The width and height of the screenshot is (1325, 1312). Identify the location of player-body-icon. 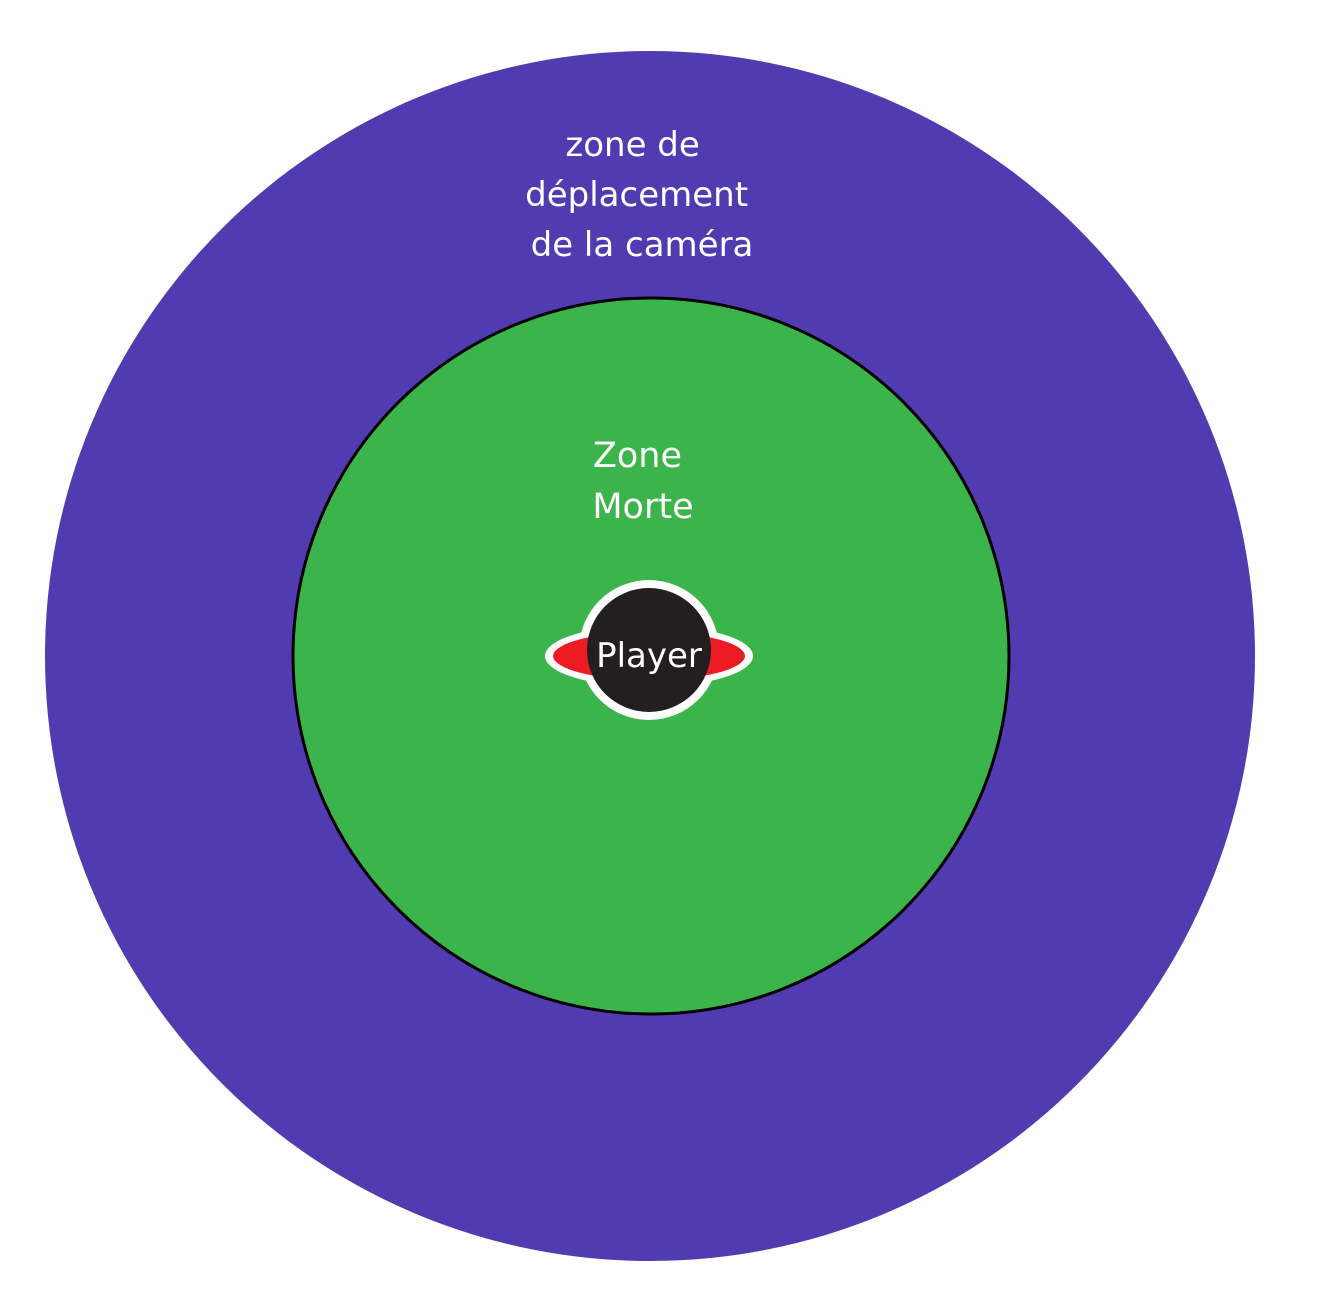
(649, 650).